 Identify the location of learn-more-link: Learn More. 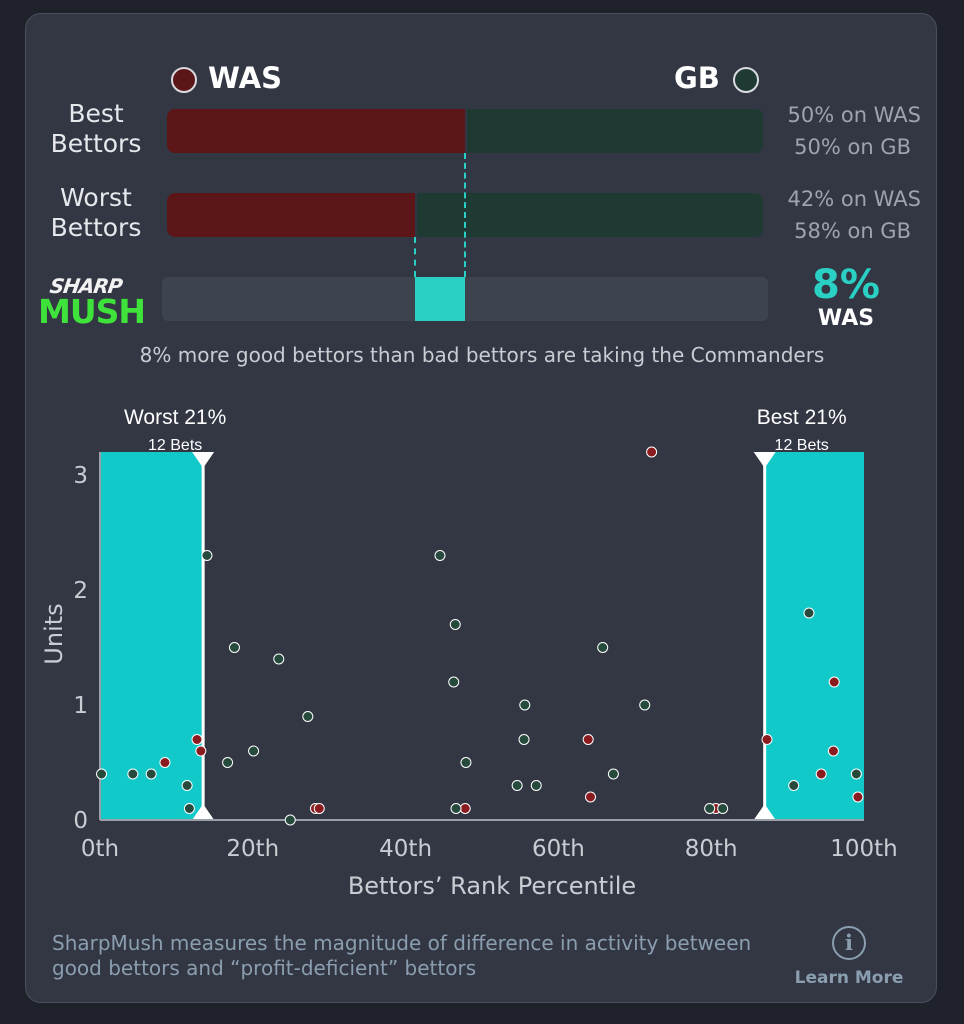
(849, 978).